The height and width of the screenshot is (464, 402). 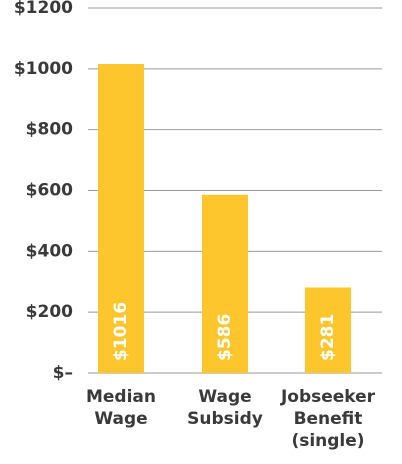 I want to click on y-tick-label: $200, so click(x=49, y=312).